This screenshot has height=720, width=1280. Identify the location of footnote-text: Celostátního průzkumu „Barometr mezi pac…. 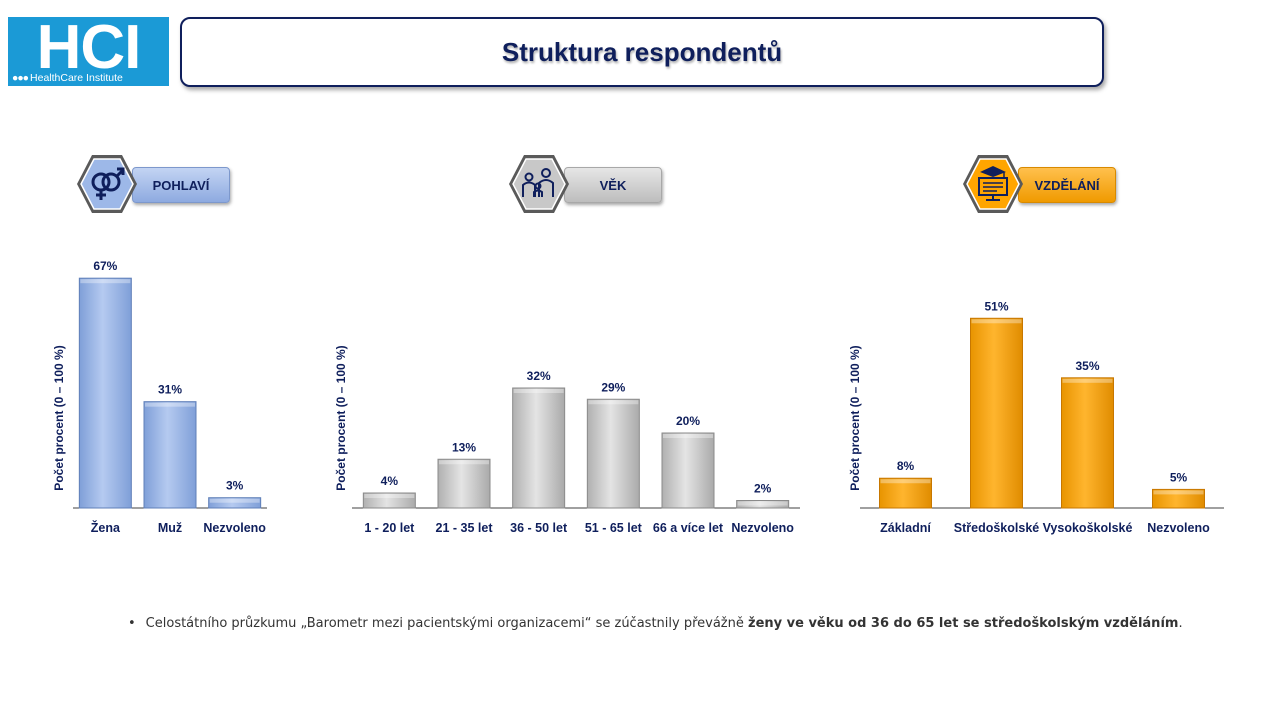
(446, 623).